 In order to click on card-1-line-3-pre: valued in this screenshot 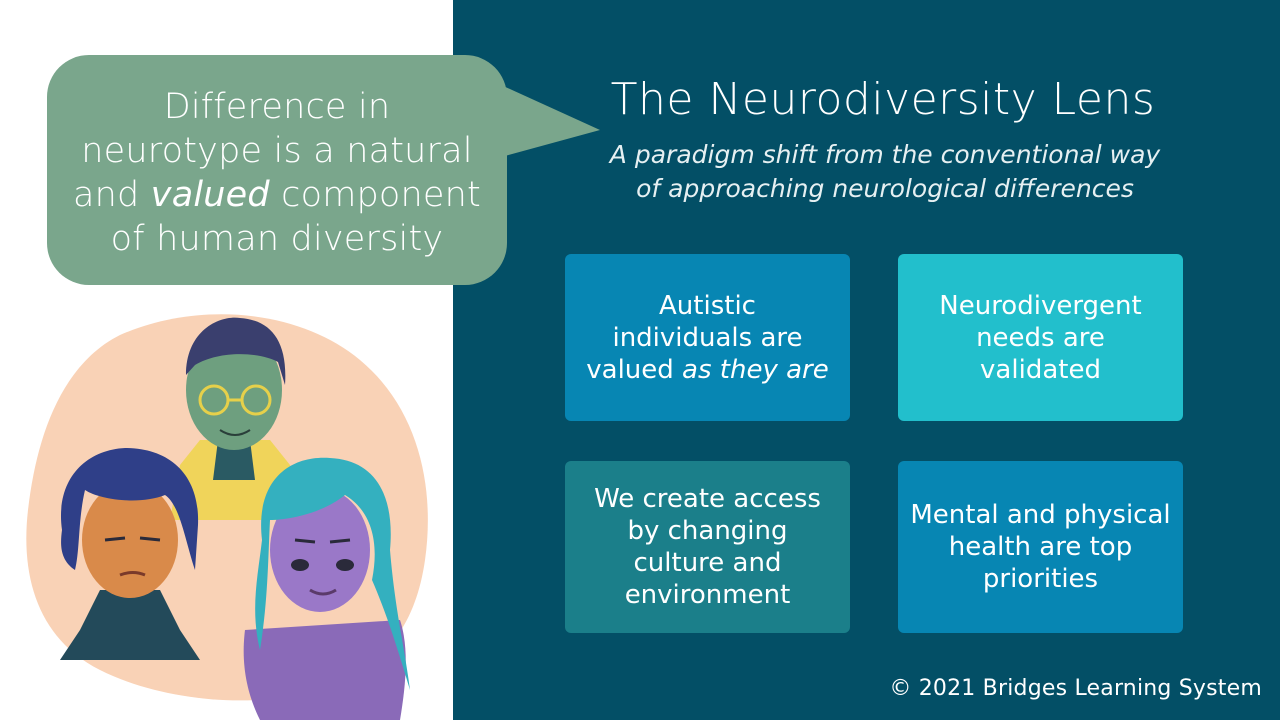, I will do `click(634, 369)`.